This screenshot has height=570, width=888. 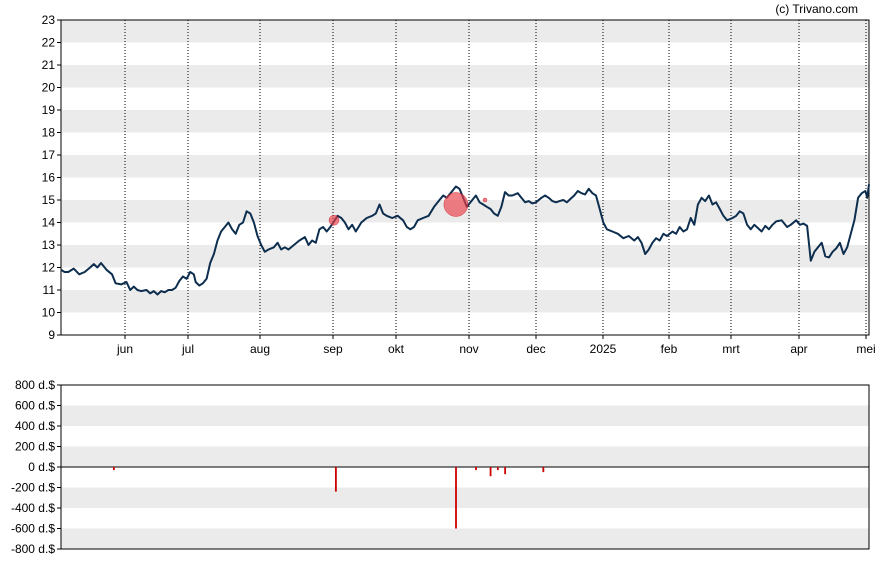 What do you see at coordinates (260, 349) in the screenshot?
I see `x-tick-label: aug` at bounding box center [260, 349].